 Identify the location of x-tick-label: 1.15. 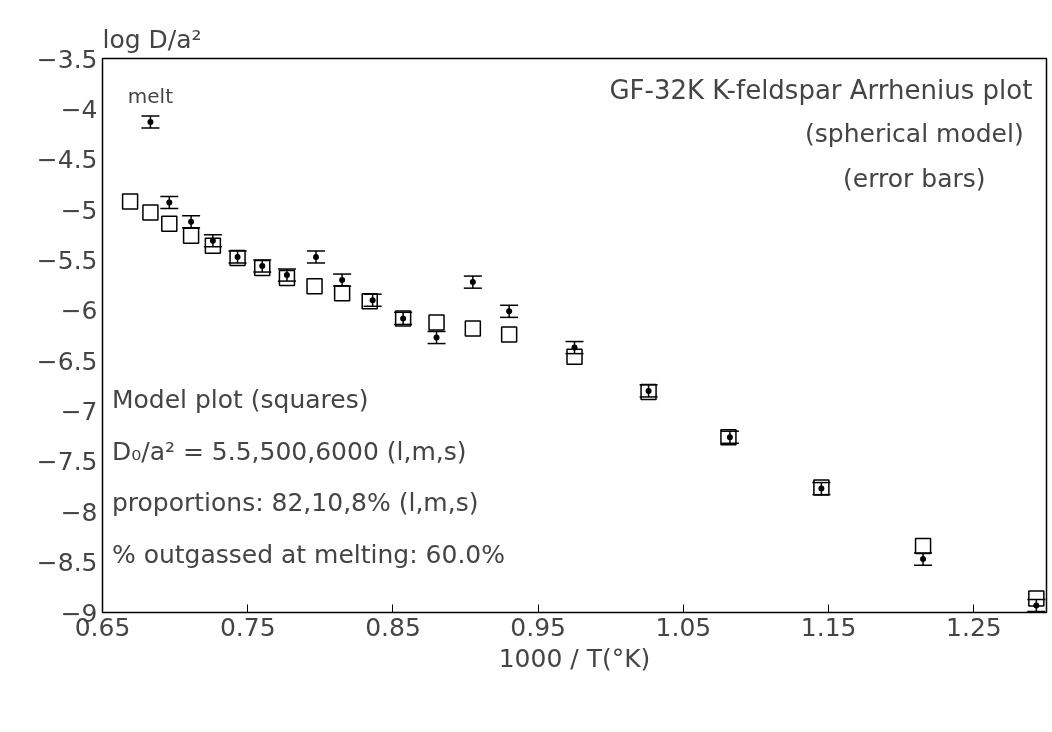
(828, 627).